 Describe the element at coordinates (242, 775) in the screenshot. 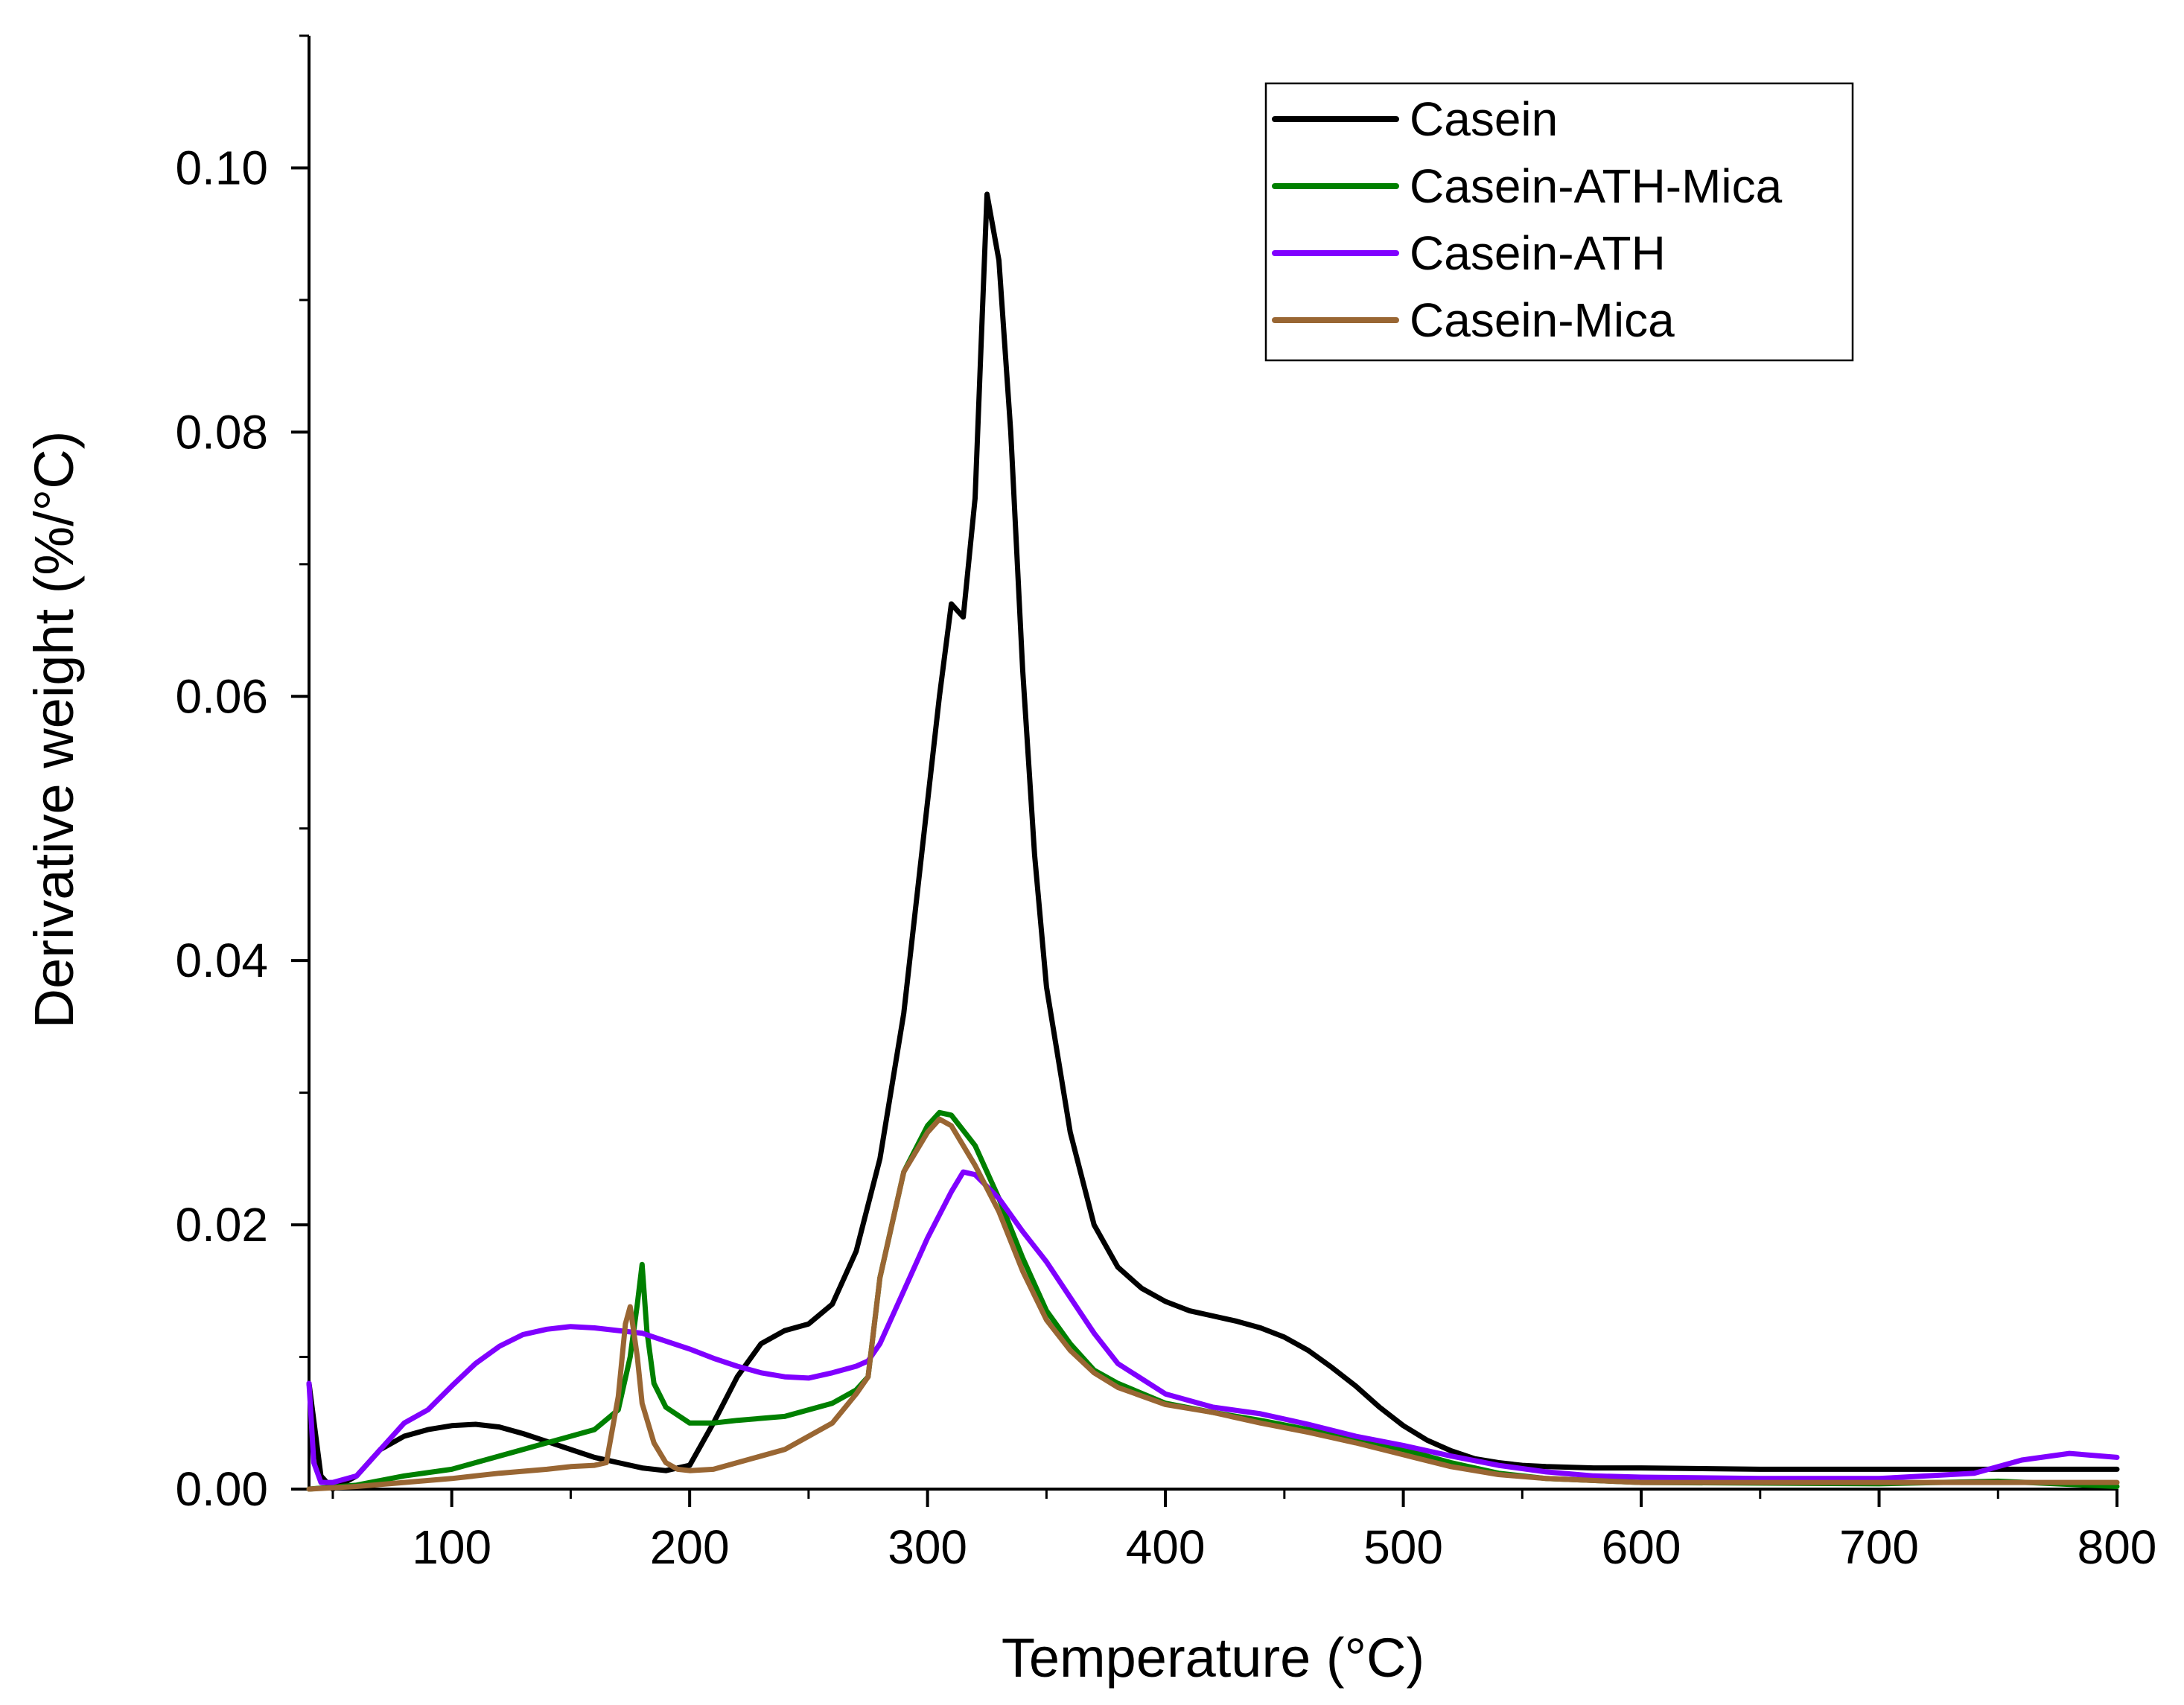

I see `y-ticks: 0.00 0.02 0.04 0.06 0.08 0.10` at that location.